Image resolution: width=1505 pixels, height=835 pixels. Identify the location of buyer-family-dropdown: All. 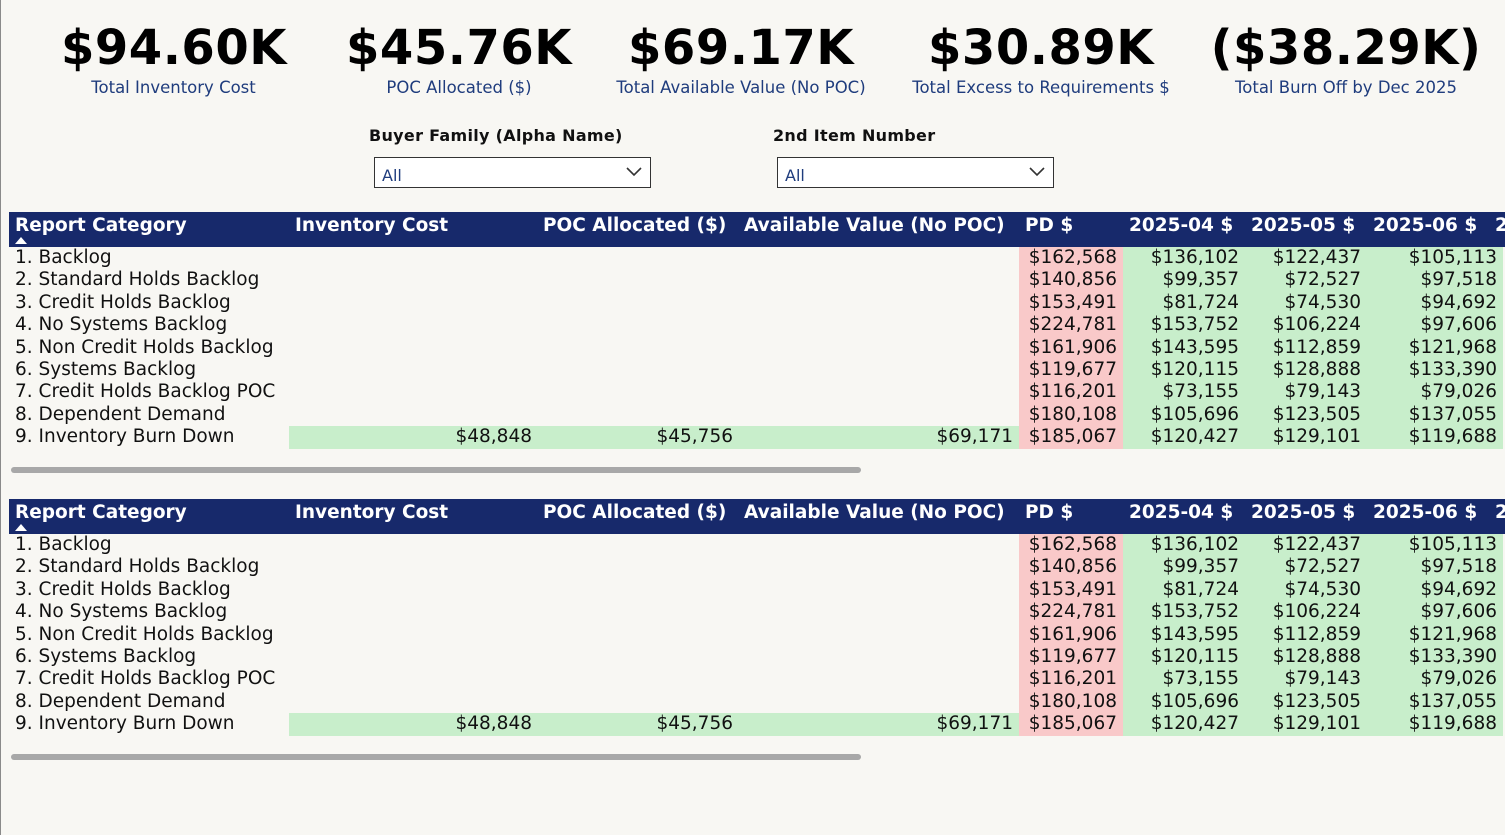
(512, 172).